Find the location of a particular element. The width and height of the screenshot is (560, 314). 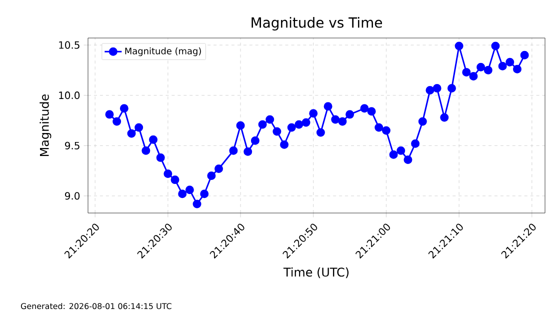

y-tick-label: 10.5 is located at coordinates (69, 45).